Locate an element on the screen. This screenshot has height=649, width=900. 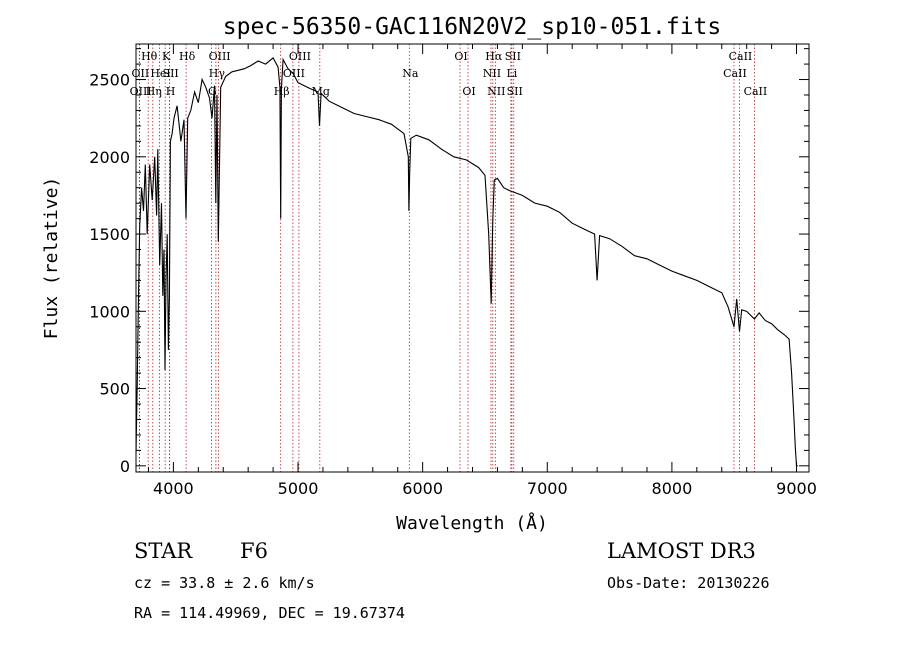
coordinates-readout: RA = 114.49969, DEC = 19.67374 is located at coordinates (269, 613).